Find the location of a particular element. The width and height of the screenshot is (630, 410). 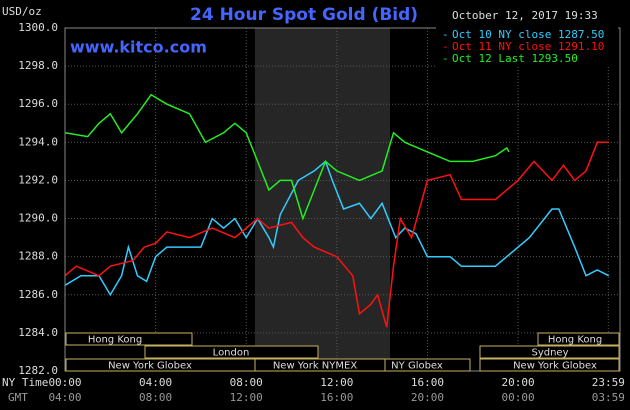

y-tick-label: 1300.0 is located at coordinates (38, 27).